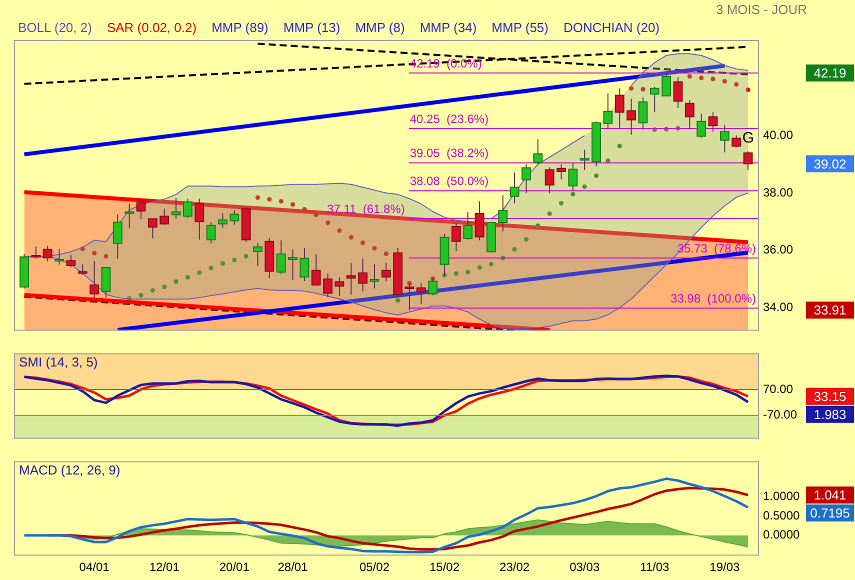 The image size is (855, 580). What do you see at coordinates (778, 307) in the screenshot?
I see `y-tick-label: 34.00` at bounding box center [778, 307].